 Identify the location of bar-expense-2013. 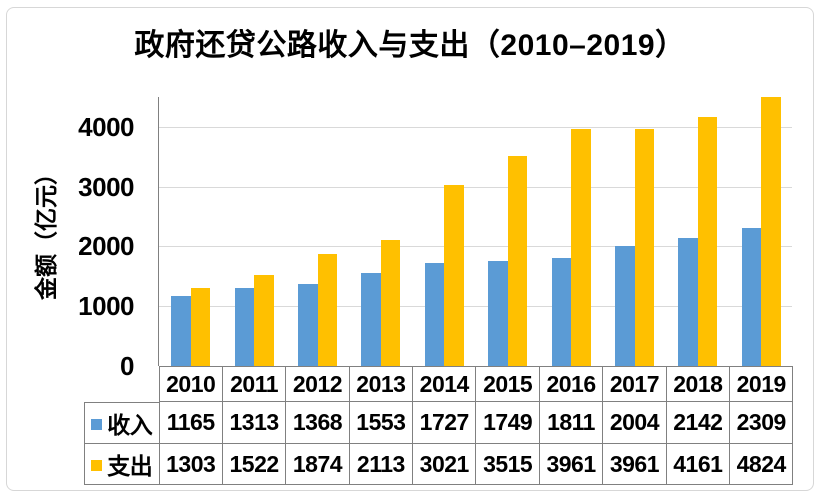
(390, 302).